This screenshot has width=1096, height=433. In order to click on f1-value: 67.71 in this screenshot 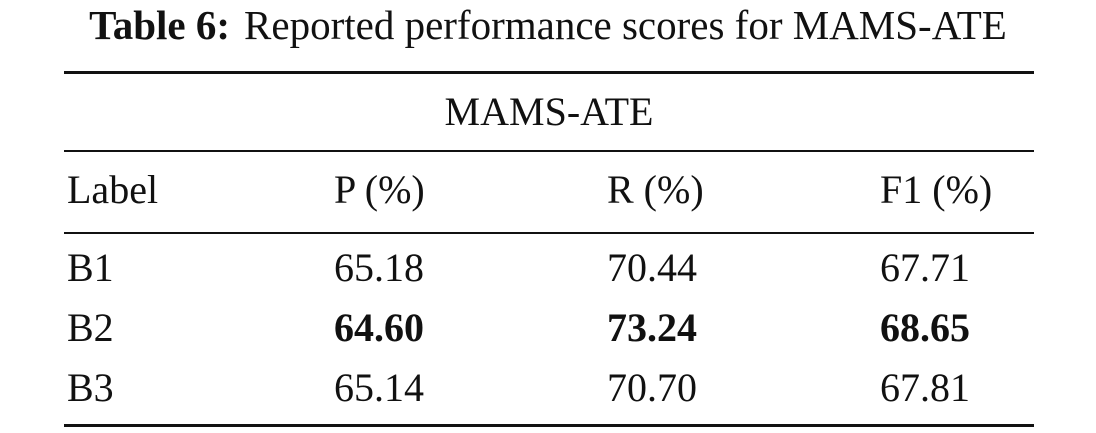, I will do `click(925, 267)`.